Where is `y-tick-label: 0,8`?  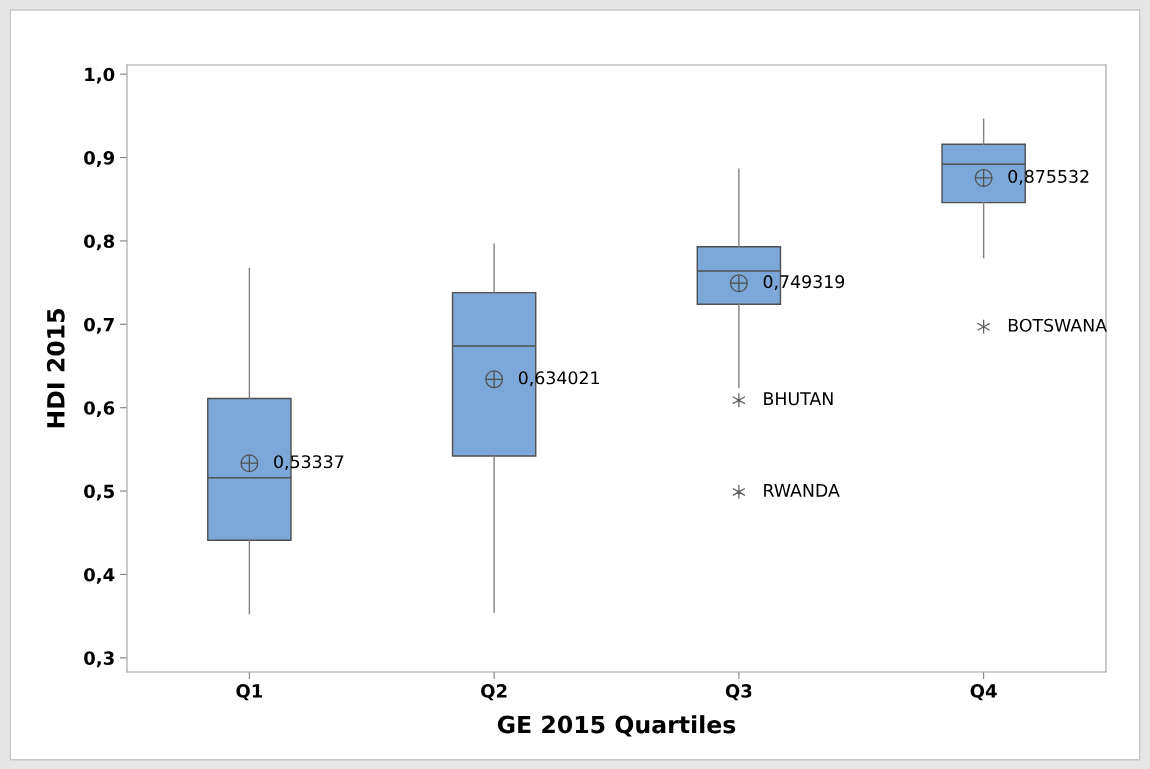
y-tick-label: 0,8 is located at coordinates (99, 242).